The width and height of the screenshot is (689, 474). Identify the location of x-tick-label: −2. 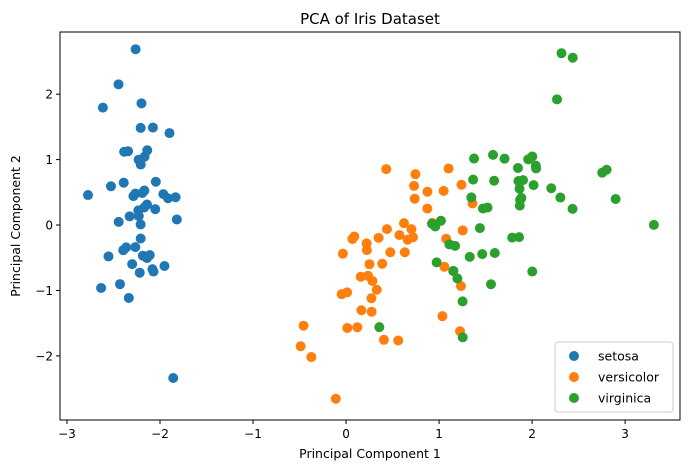
(160, 434).